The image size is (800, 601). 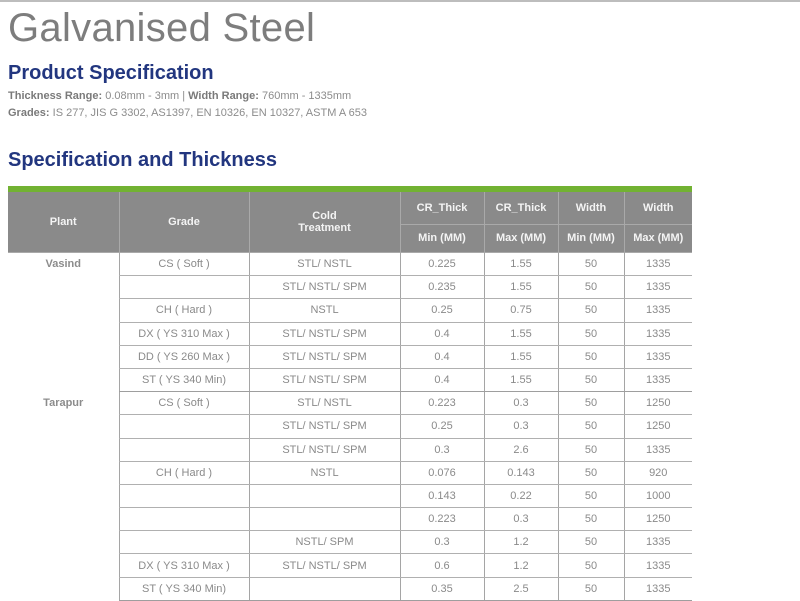 I want to click on header-grade: Grade, so click(x=183, y=222).